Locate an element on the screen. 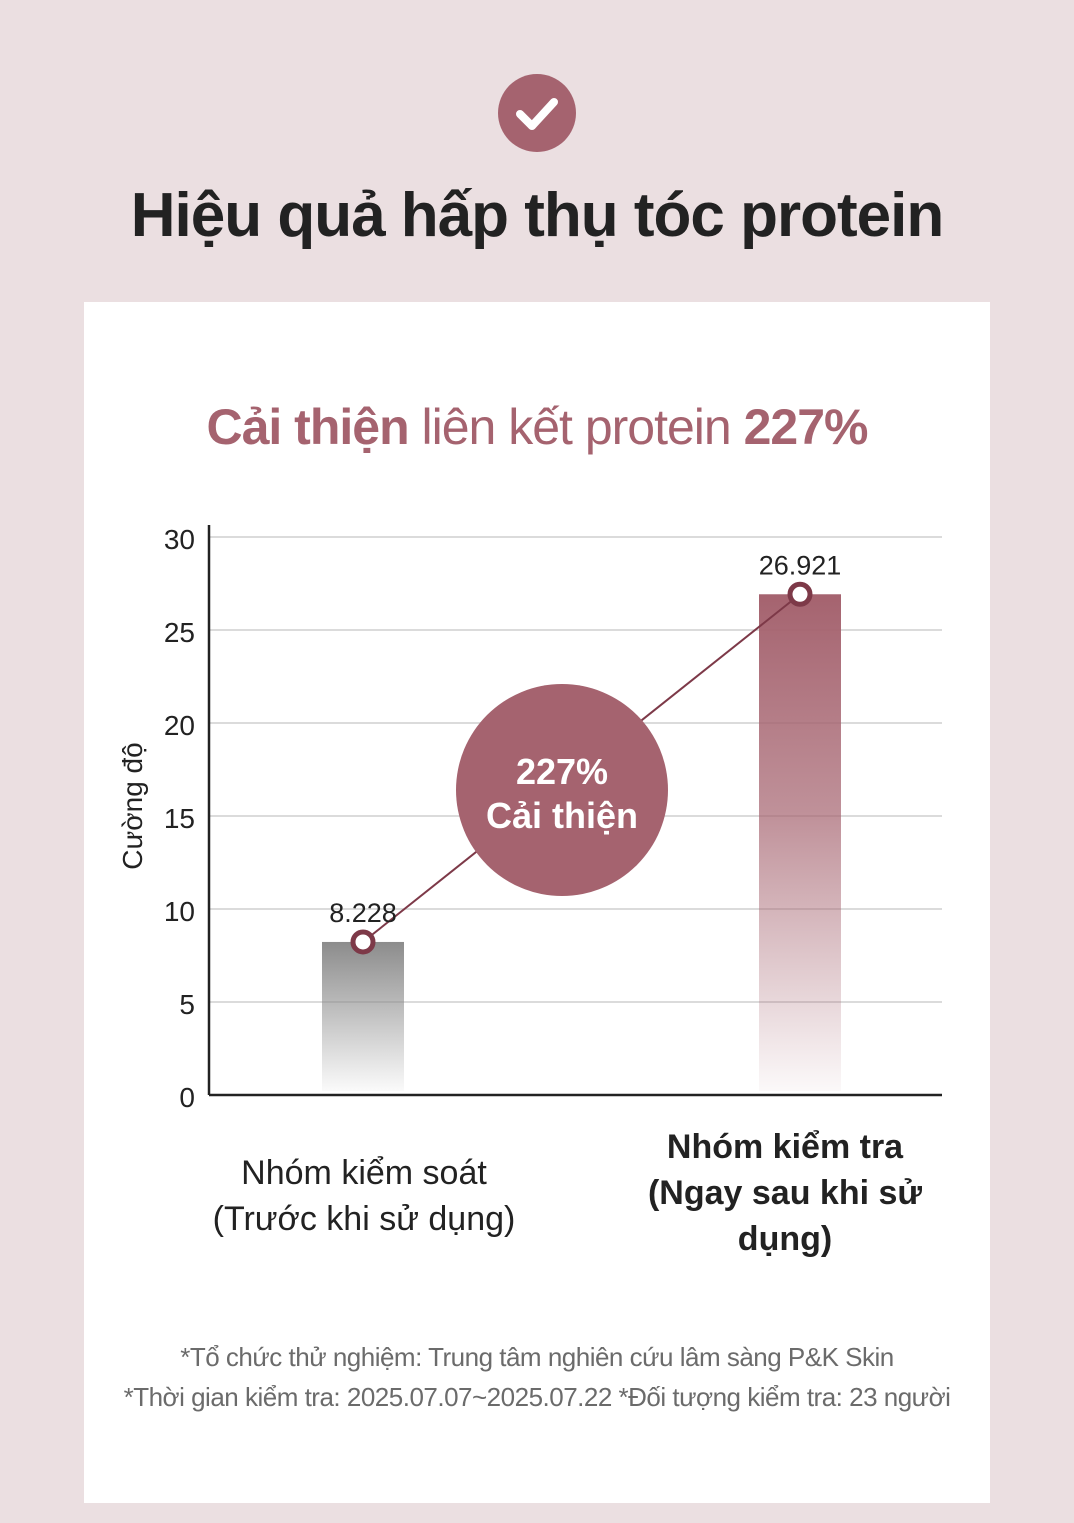  value-label-1: 26.921 is located at coordinates (800, 565).